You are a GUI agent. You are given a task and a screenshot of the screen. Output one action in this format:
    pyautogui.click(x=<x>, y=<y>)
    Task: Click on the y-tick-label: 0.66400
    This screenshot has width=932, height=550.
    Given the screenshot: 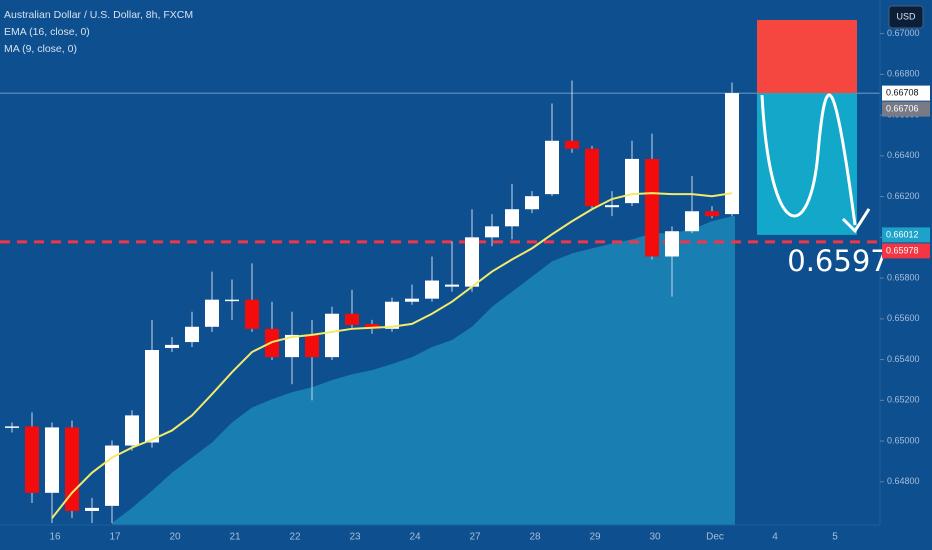 What is the action you would take?
    pyautogui.click(x=903, y=155)
    